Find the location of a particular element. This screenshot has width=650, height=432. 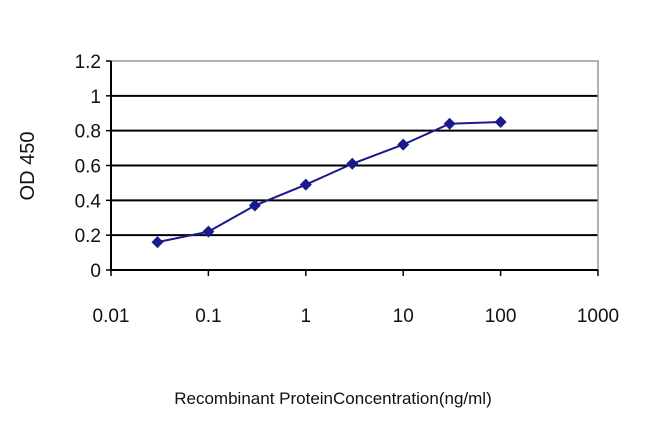

x-tick-label: 0.1 is located at coordinates (208, 316).